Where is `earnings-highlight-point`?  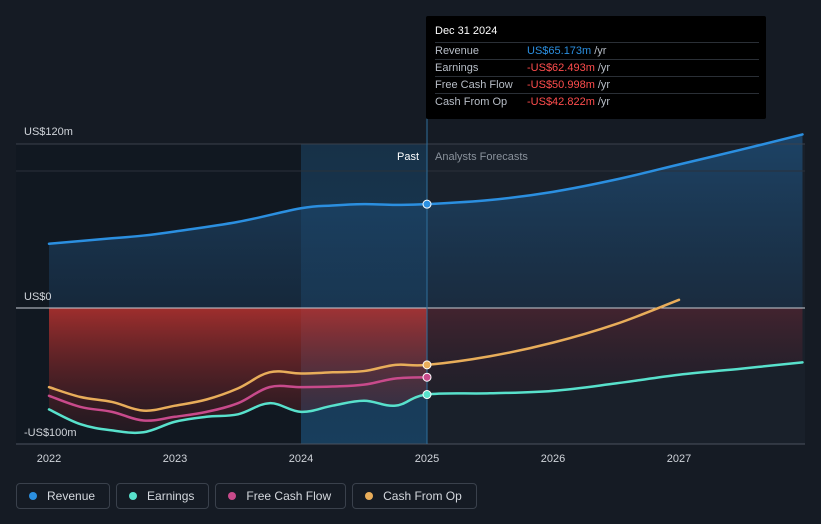 earnings-highlight-point is located at coordinates (427, 395).